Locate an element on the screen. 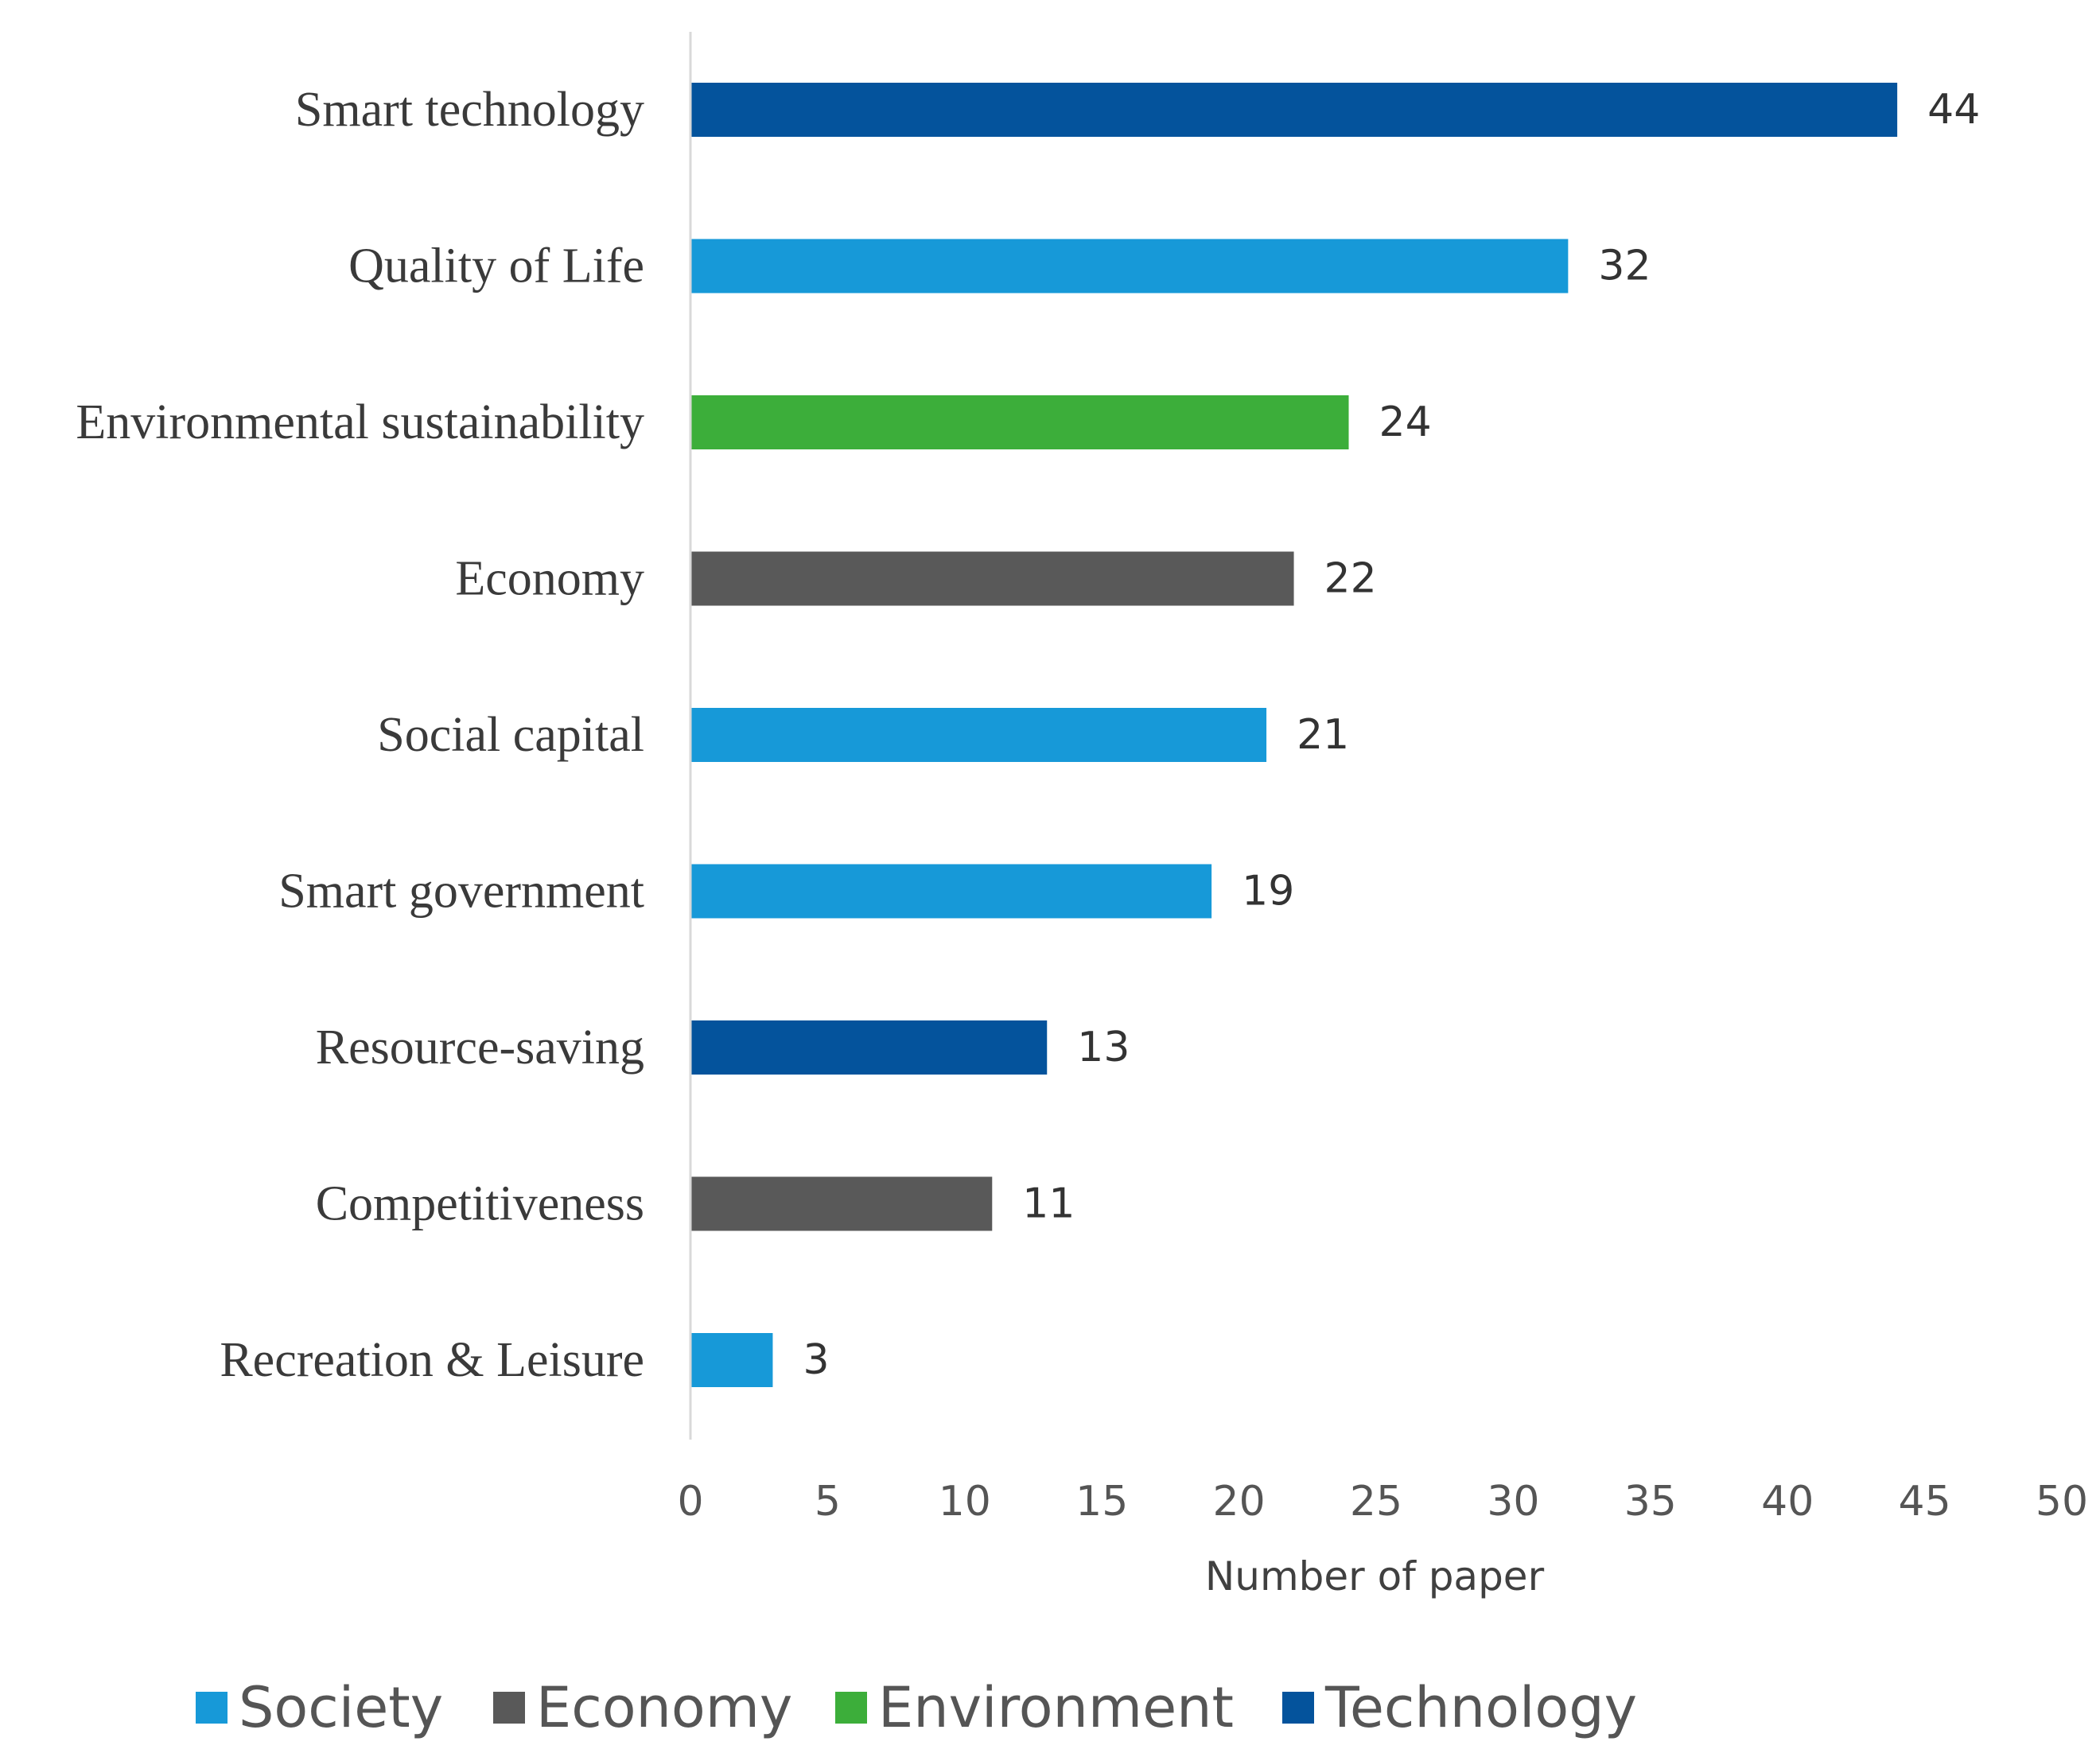  x-tick-15: 15 is located at coordinates (1101, 1502).